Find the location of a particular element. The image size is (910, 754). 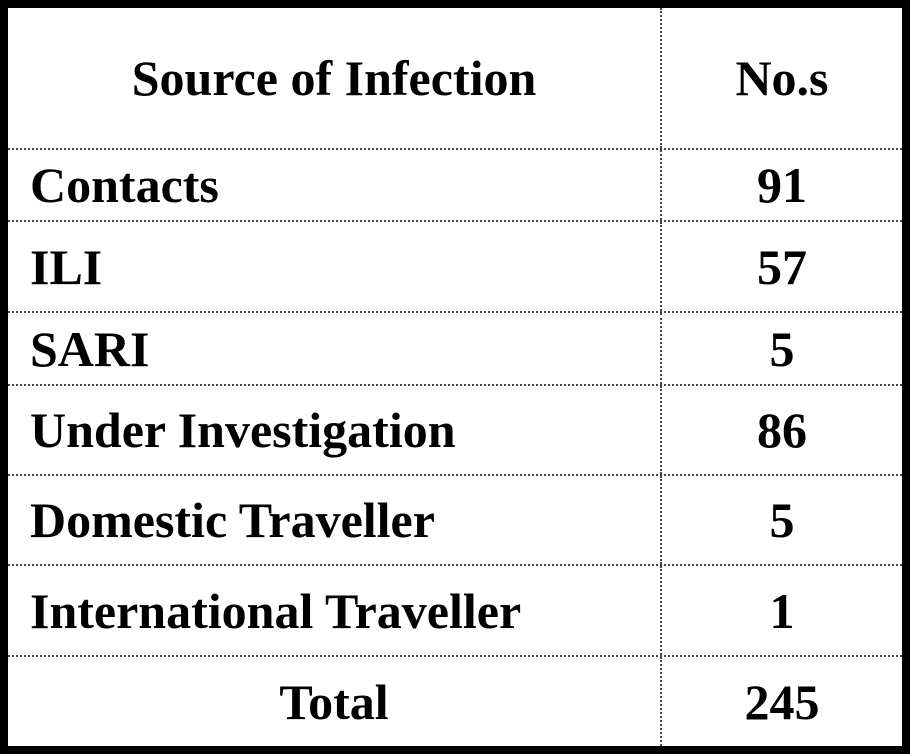

count-cell: 86 is located at coordinates (781, 430).